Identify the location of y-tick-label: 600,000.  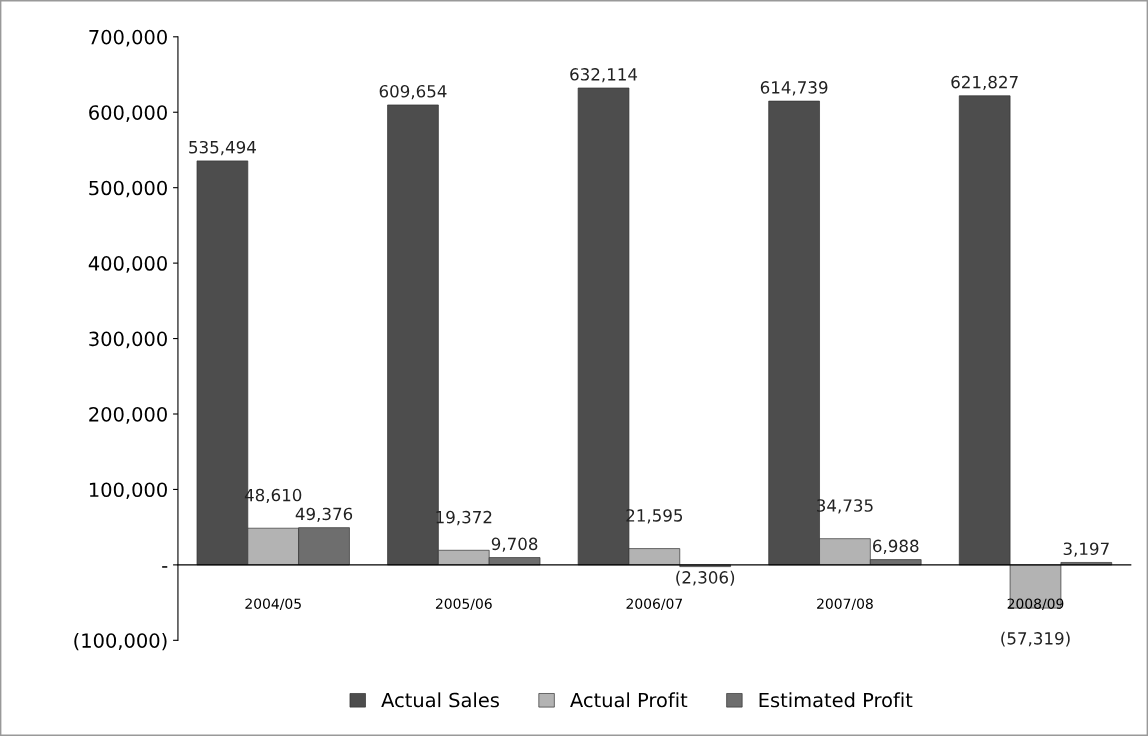
(128, 113).